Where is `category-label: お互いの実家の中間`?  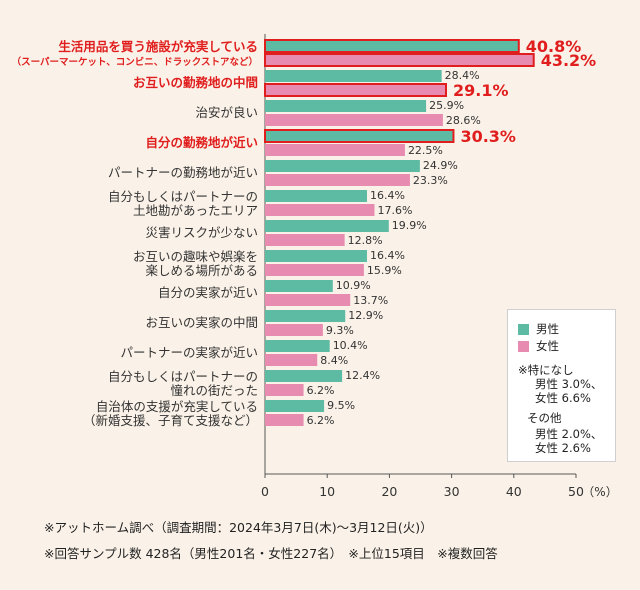 category-label: お互いの実家の中間 is located at coordinates (201, 322).